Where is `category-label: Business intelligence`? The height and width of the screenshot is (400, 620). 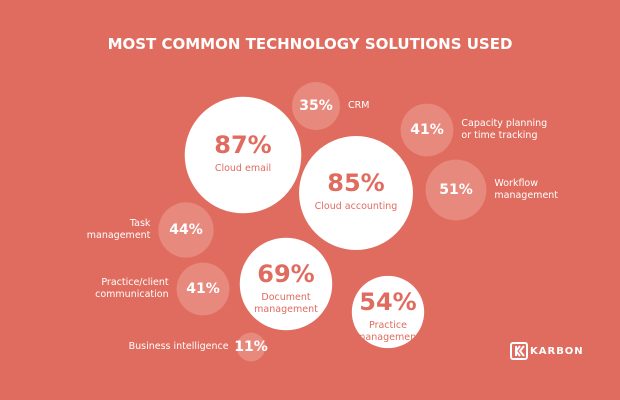 category-label: Business intelligence is located at coordinates (178, 347).